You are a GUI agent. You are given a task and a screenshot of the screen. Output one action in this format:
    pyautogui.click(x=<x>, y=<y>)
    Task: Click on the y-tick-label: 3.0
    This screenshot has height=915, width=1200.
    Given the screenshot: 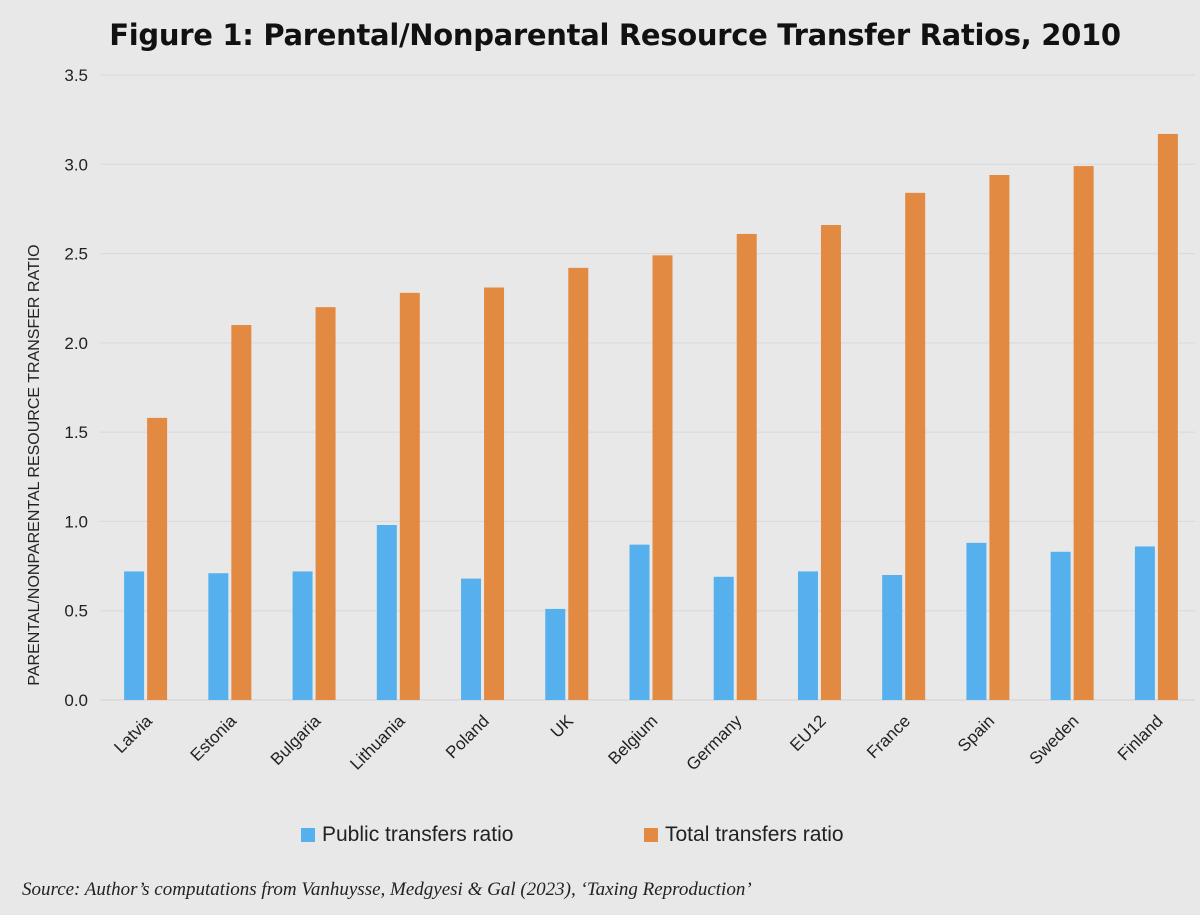 What is the action you would take?
    pyautogui.click(x=76, y=164)
    